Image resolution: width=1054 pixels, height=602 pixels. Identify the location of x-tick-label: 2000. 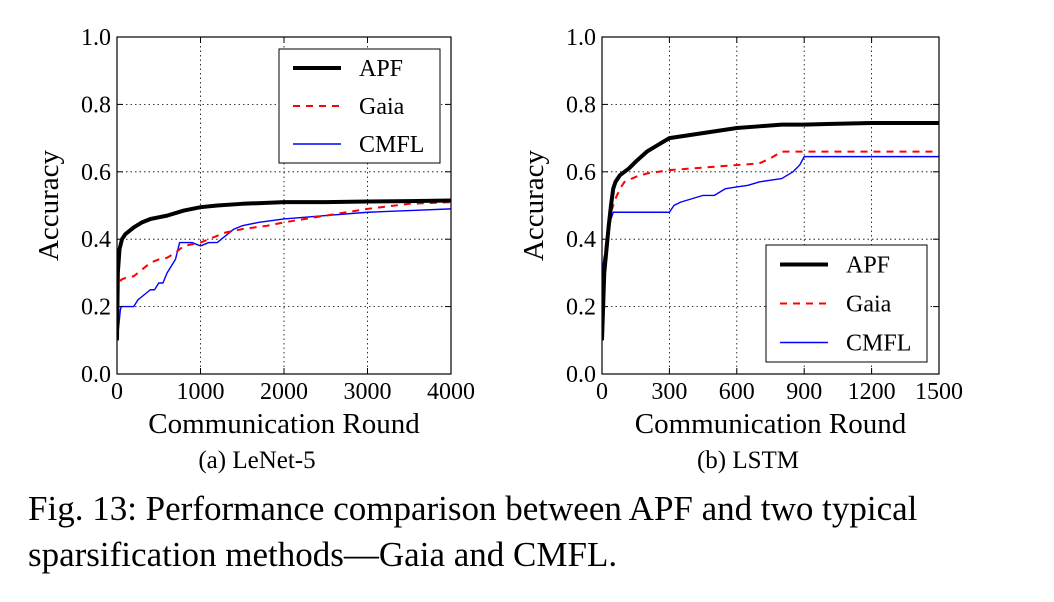
(284, 392).